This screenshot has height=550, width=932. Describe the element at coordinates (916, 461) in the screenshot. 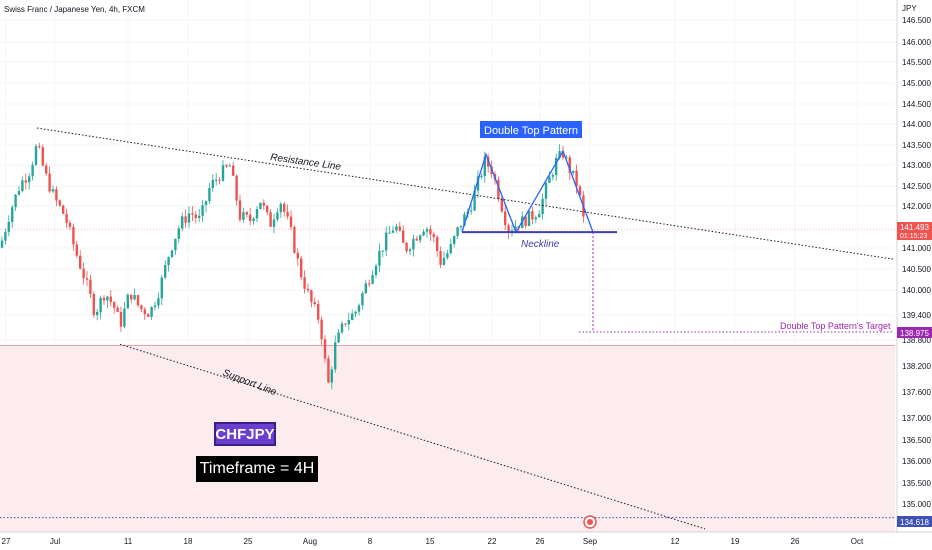

I see `y-tick-label: 136.000` at that location.